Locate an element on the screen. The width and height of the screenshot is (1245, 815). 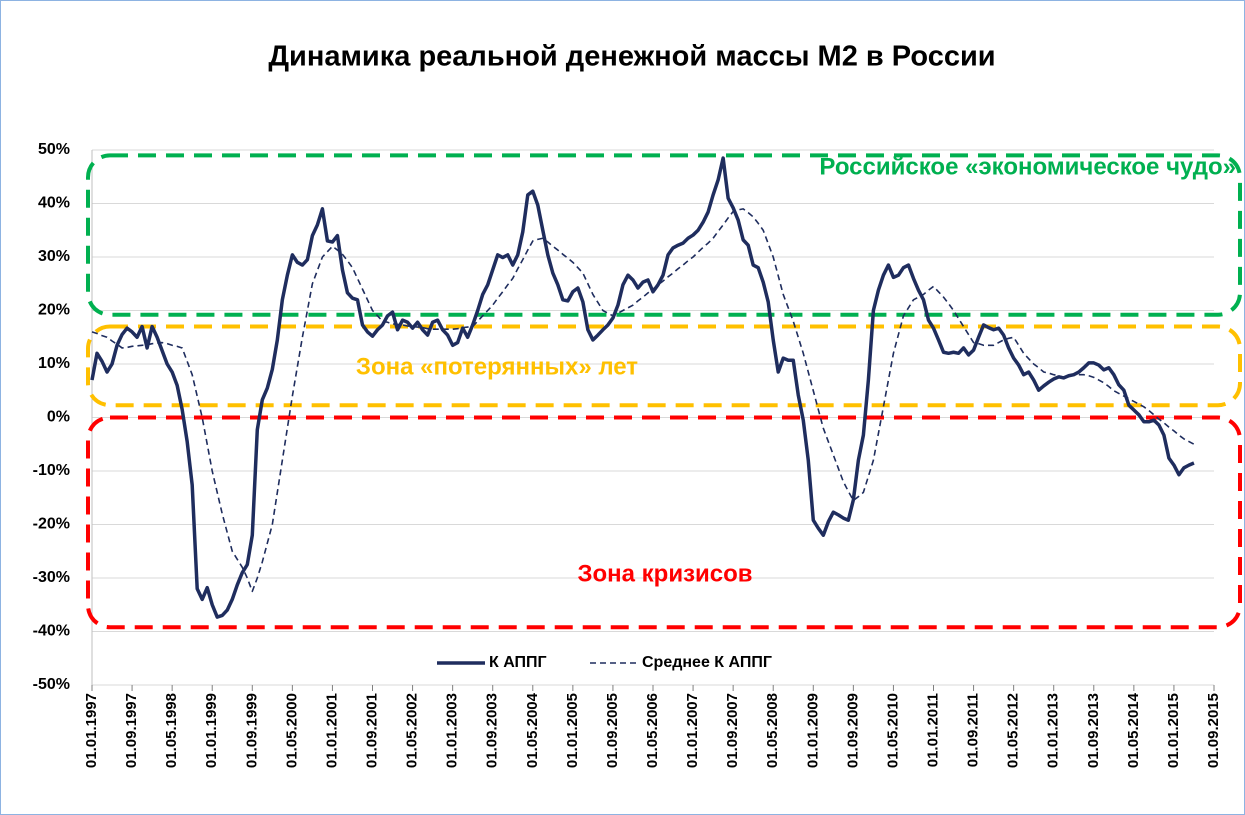
x-tick-label: 01.05.2010 is located at coordinates (892, 730).